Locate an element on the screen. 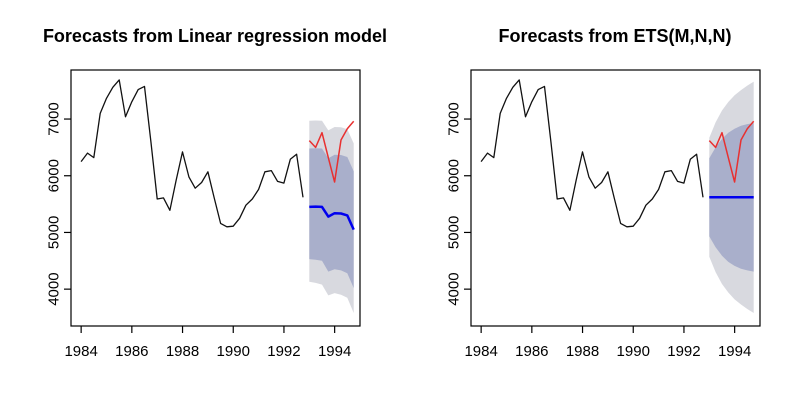 The image size is (800, 416). chart-title: Forecasts from Linear regression model is located at coordinates (215, 36).